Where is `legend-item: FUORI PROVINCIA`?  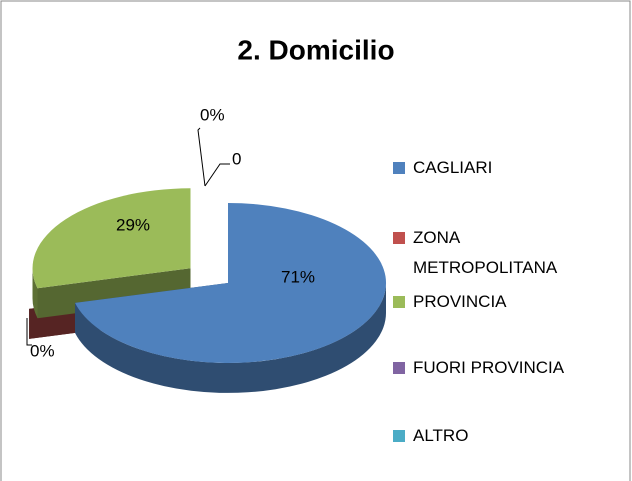 legend-item: FUORI PROVINCIA is located at coordinates (493, 368).